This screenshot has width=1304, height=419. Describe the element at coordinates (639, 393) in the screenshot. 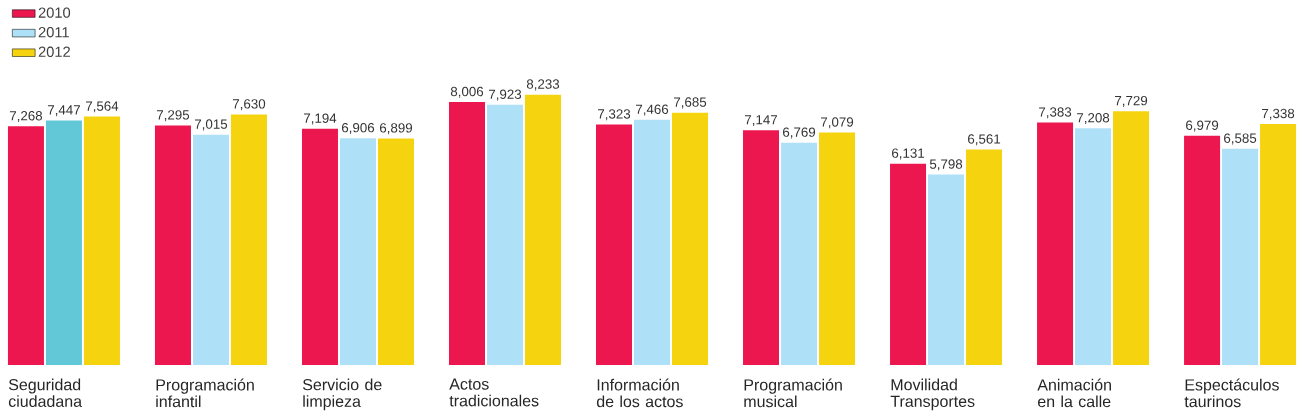

I see `x-tick-label: Información de los actos` at that location.